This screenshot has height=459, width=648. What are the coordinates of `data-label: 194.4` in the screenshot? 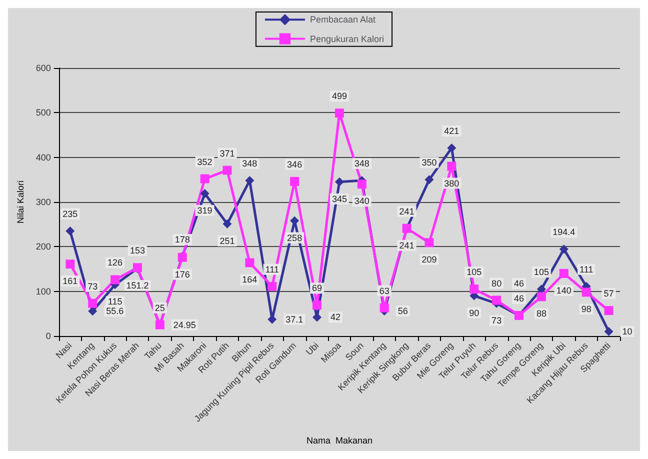 It's located at (564, 232).